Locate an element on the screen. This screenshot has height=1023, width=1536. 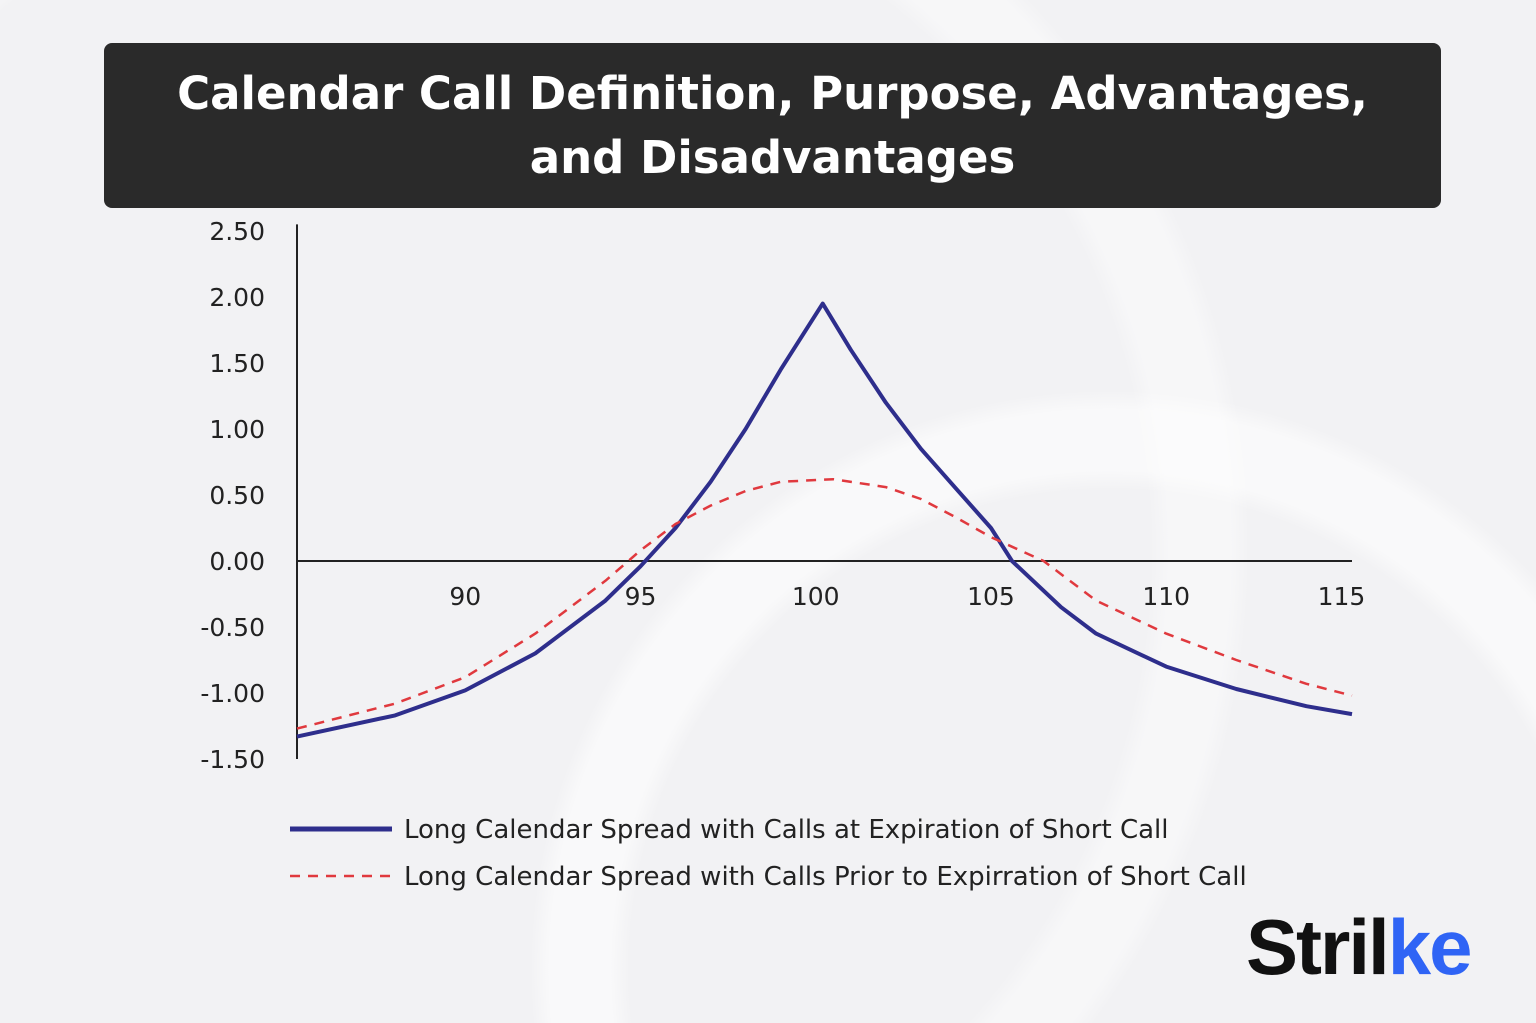
logo-text: Stril is located at coordinates (1318, 947).